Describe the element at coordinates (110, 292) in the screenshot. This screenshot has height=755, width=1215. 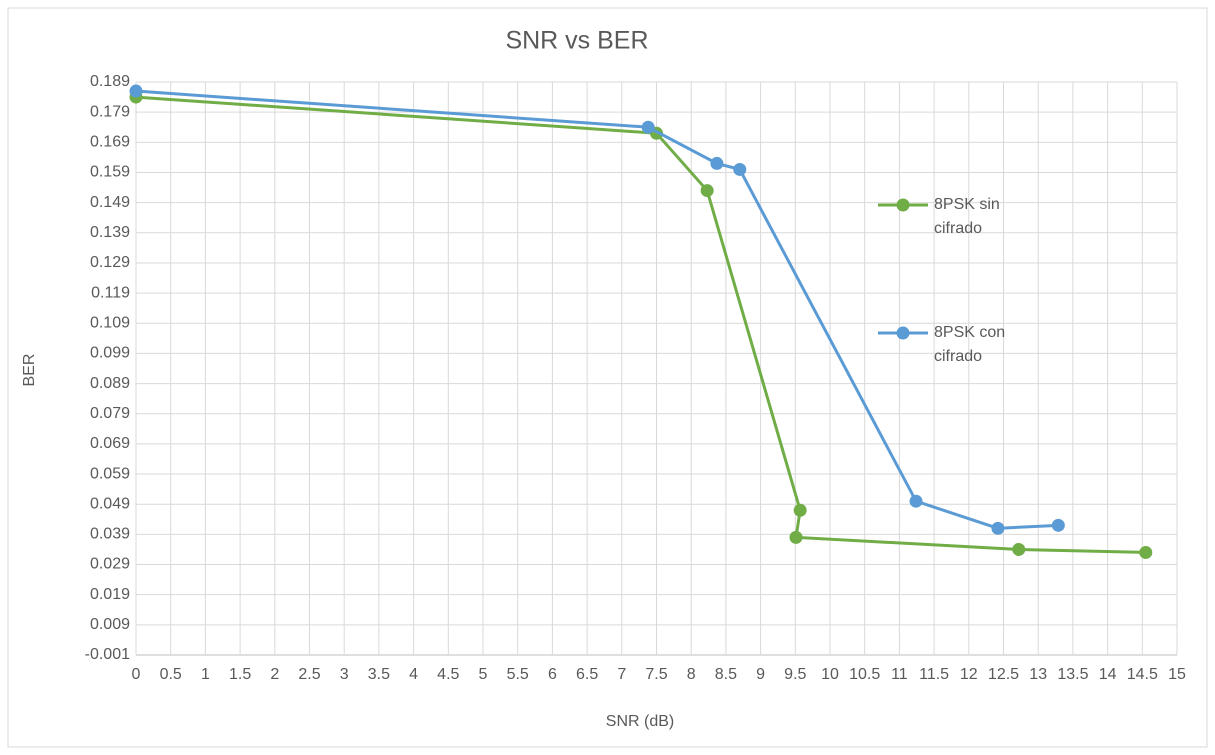
I see `y-tick-label: 0.119` at that location.